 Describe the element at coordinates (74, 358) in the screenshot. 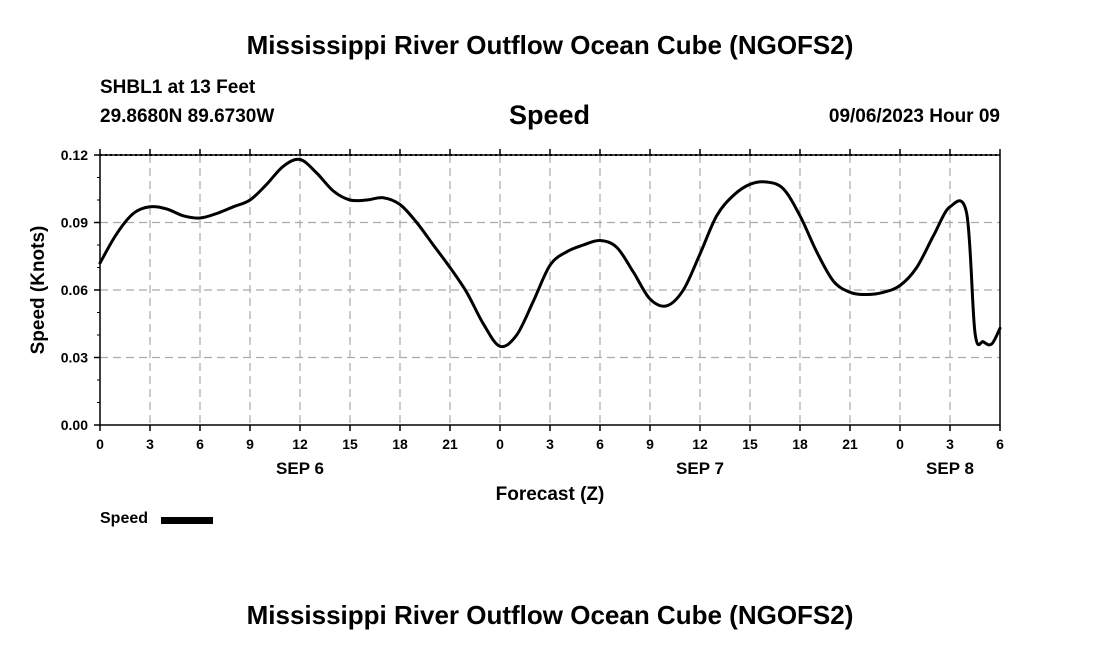

I see `y-tick-label: 0.03` at that location.